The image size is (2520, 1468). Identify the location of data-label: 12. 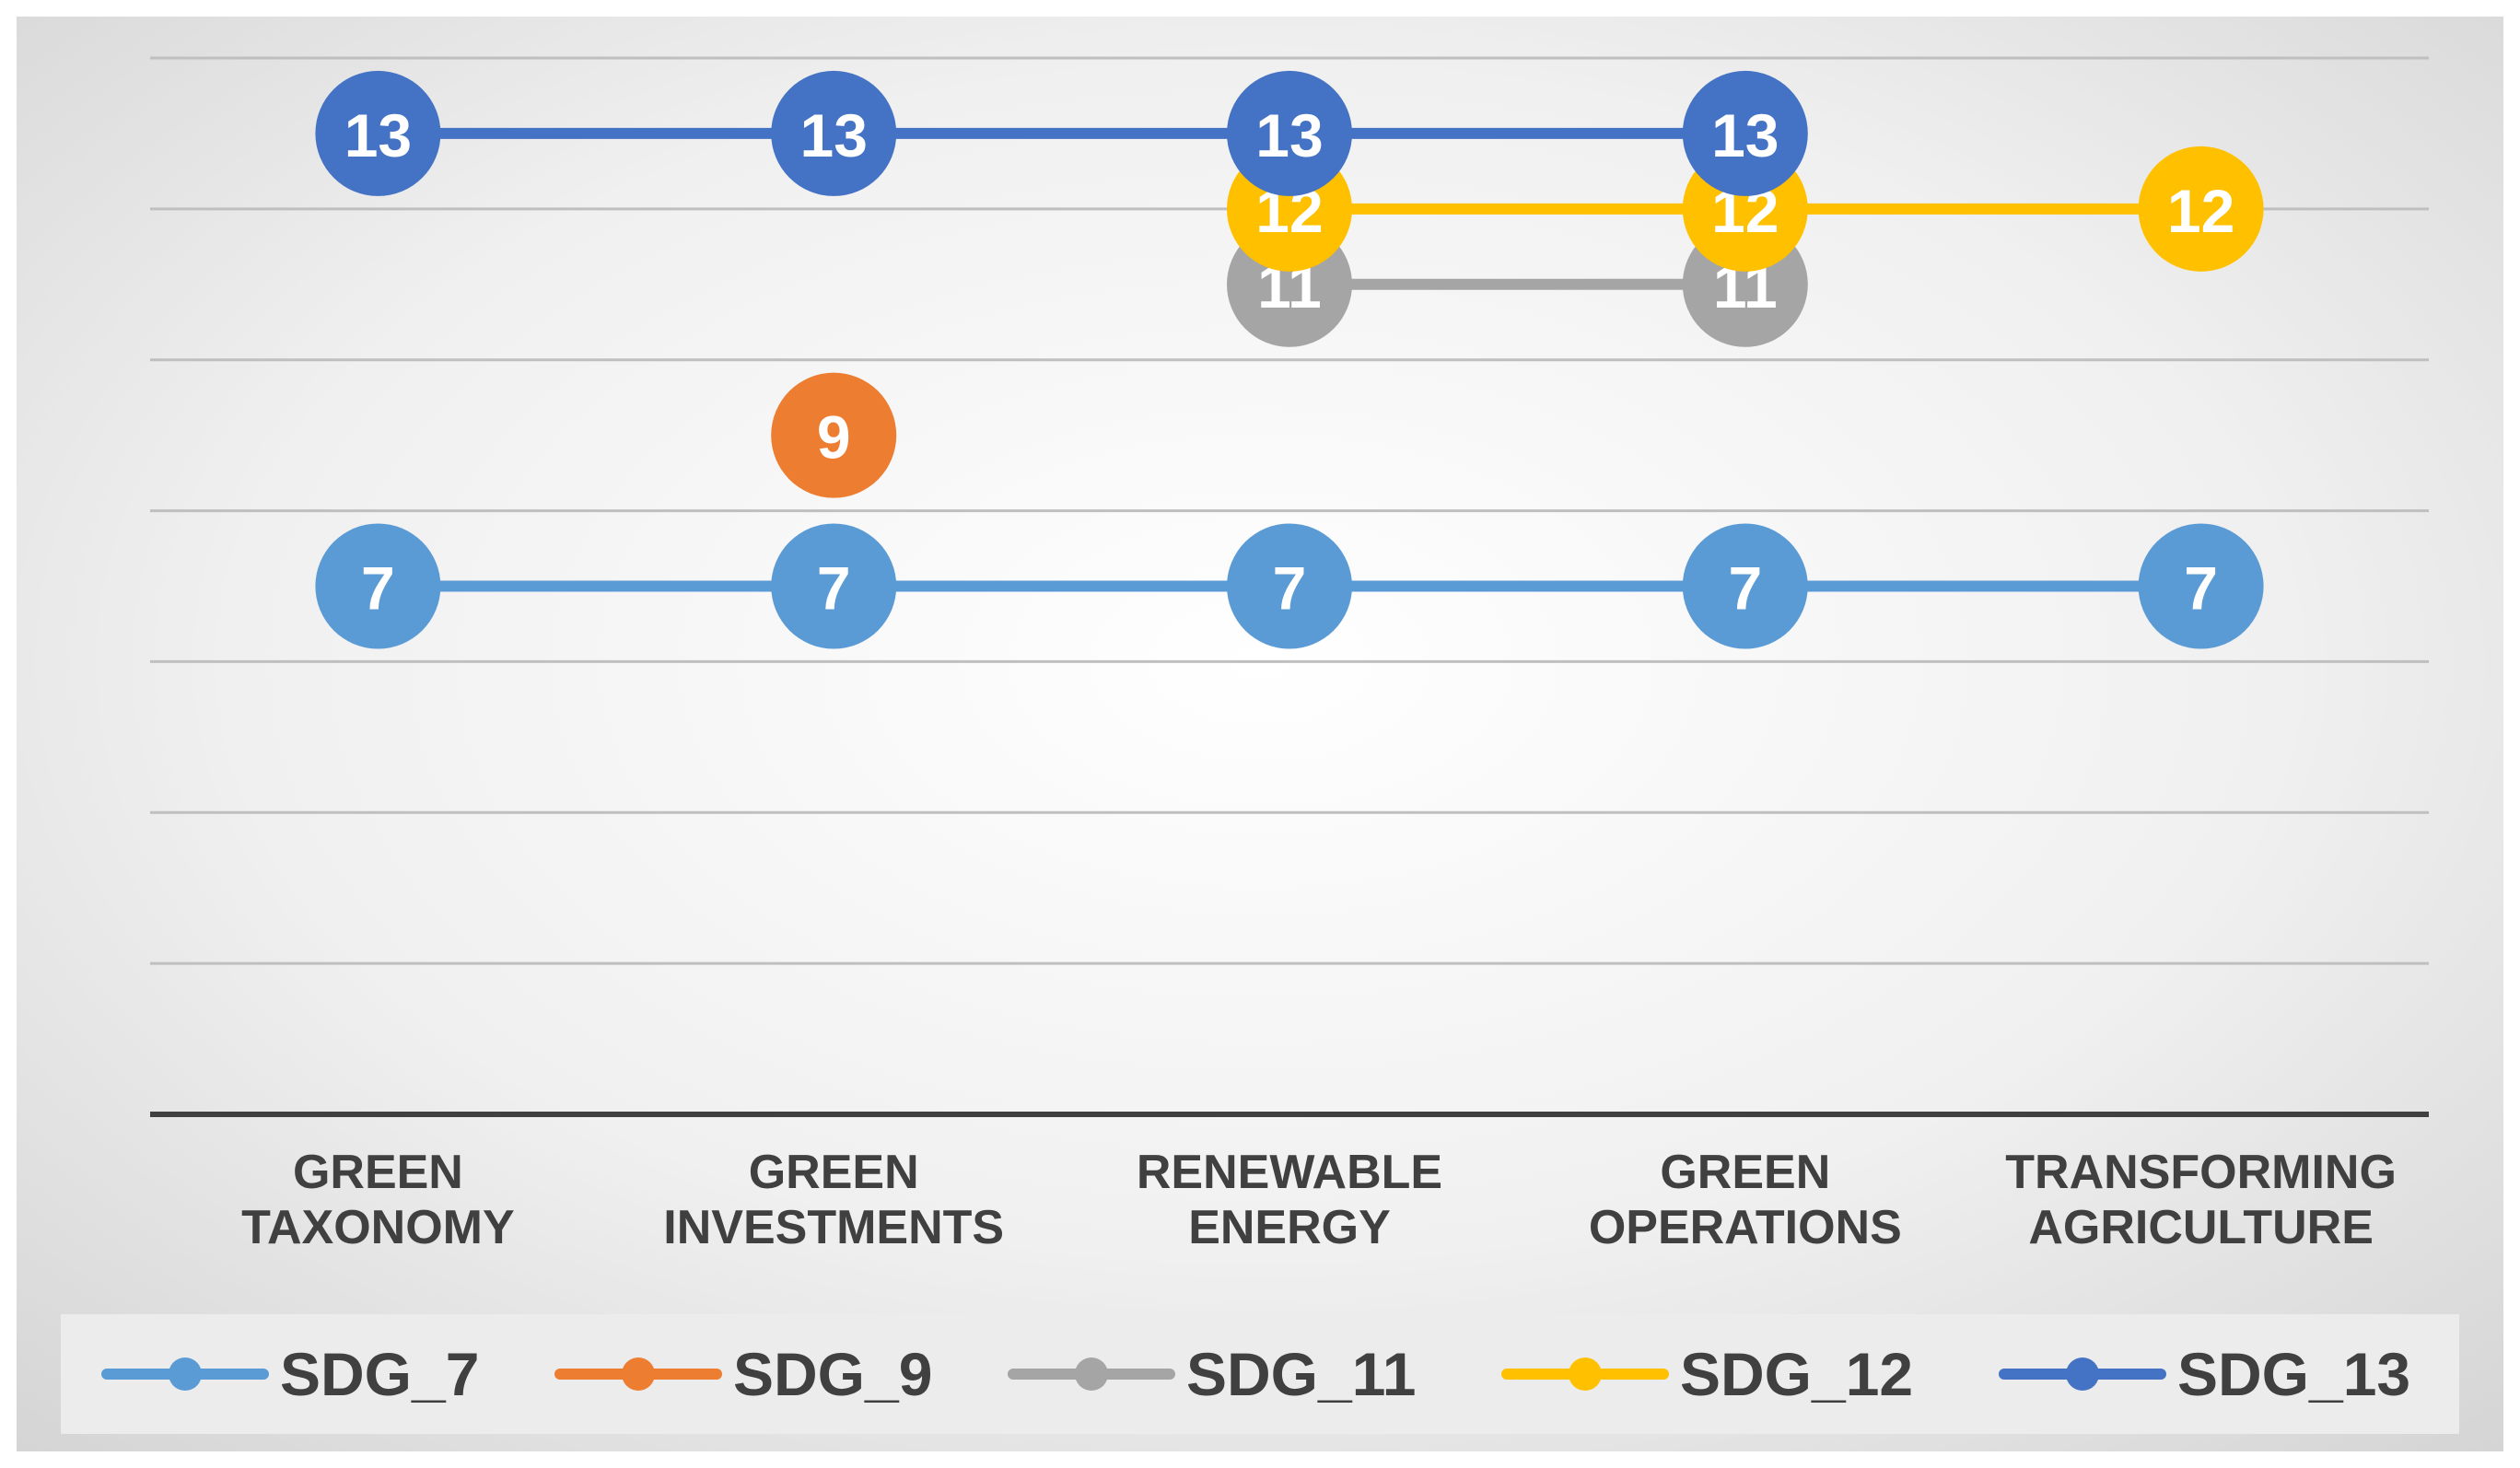
(2200, 211).